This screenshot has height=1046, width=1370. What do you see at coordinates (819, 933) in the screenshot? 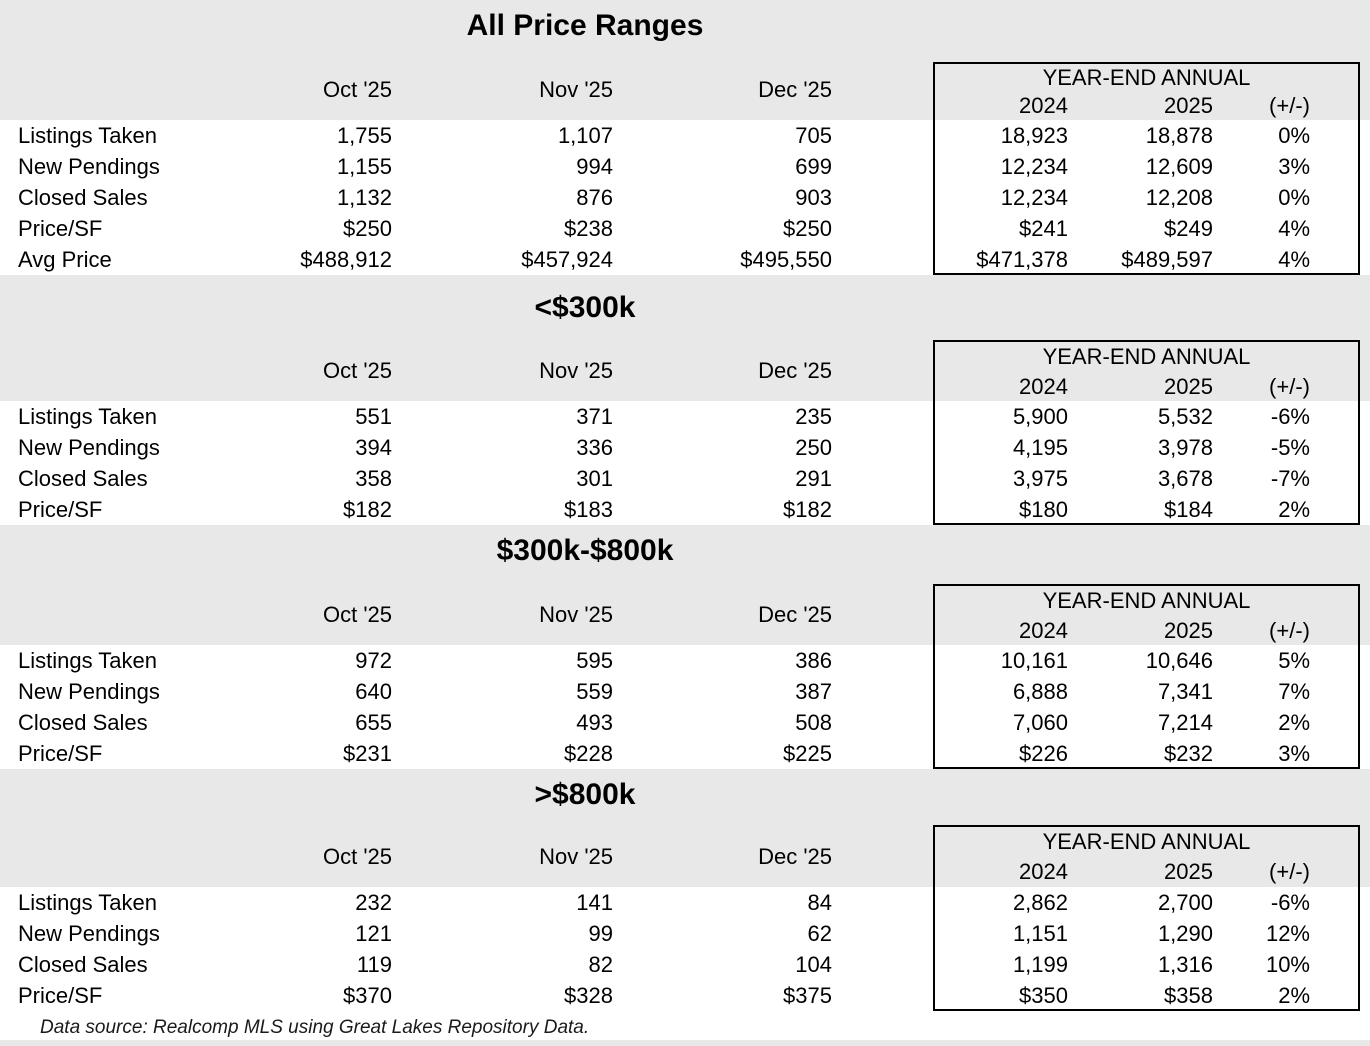
I see `cell-dec: 62` at bounding box center [819, 933].